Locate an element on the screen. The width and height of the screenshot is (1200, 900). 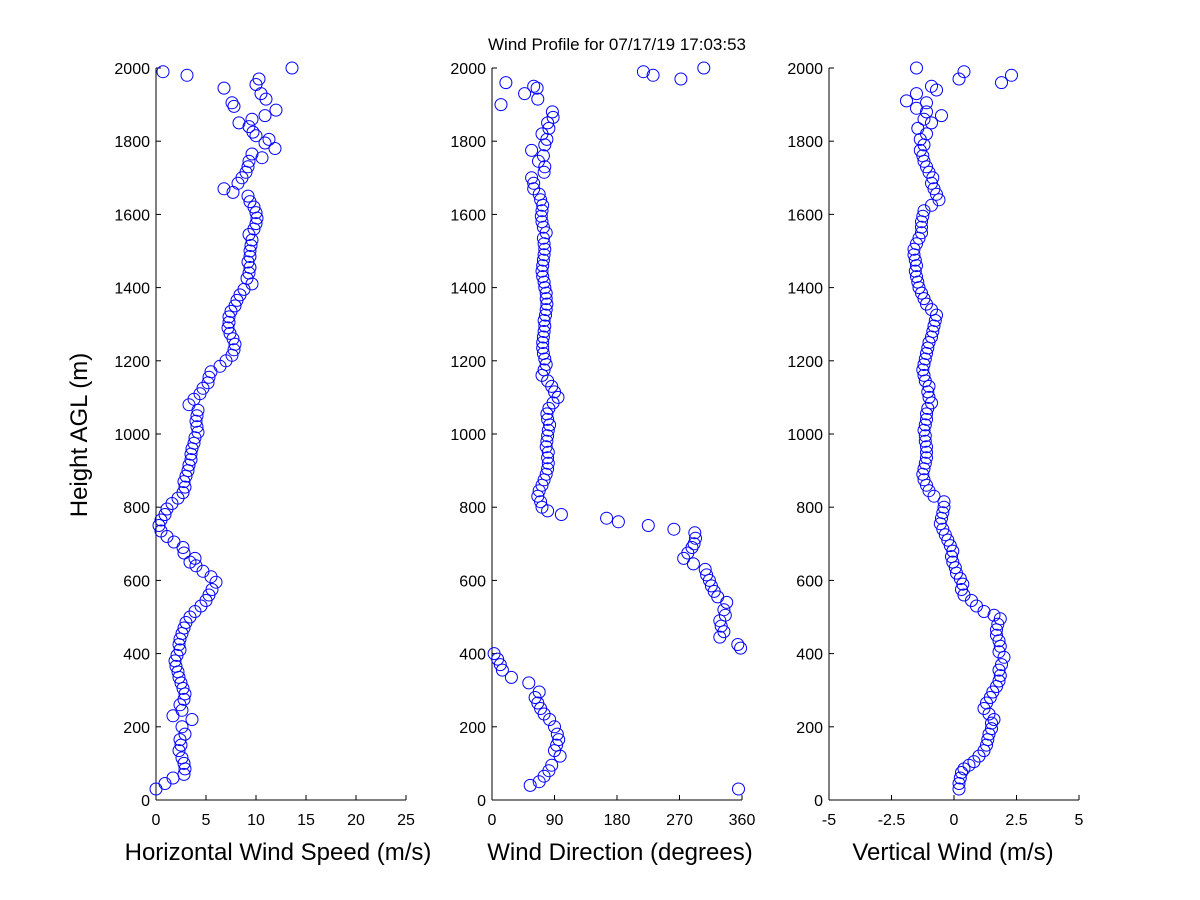
vertical-y-tick-label: 400 is located at coordinates (809, 655).